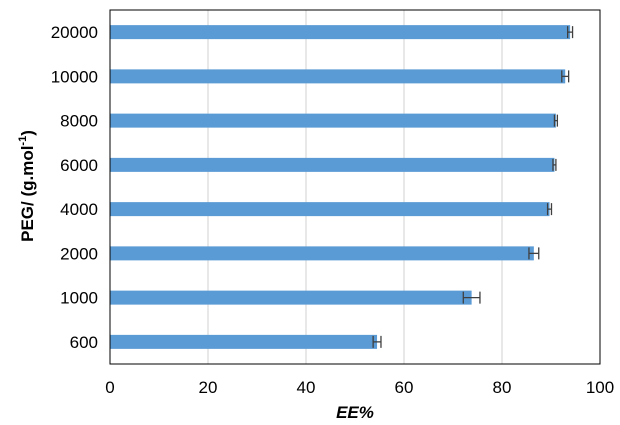  Describe the element at coordinates (109, 387) in the screenshot. I see `x-tick-label: 0` at that location.